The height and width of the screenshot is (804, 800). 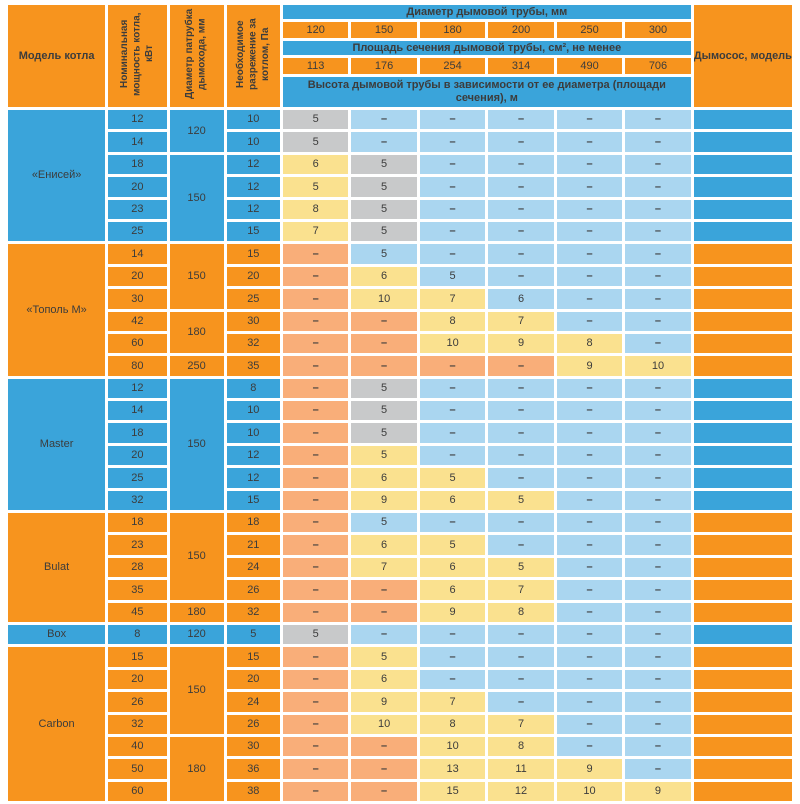 What do you see at coordinates (137, 120) in the screenshot?
I see `power-cell: 12` at bounding box center [137, 120].